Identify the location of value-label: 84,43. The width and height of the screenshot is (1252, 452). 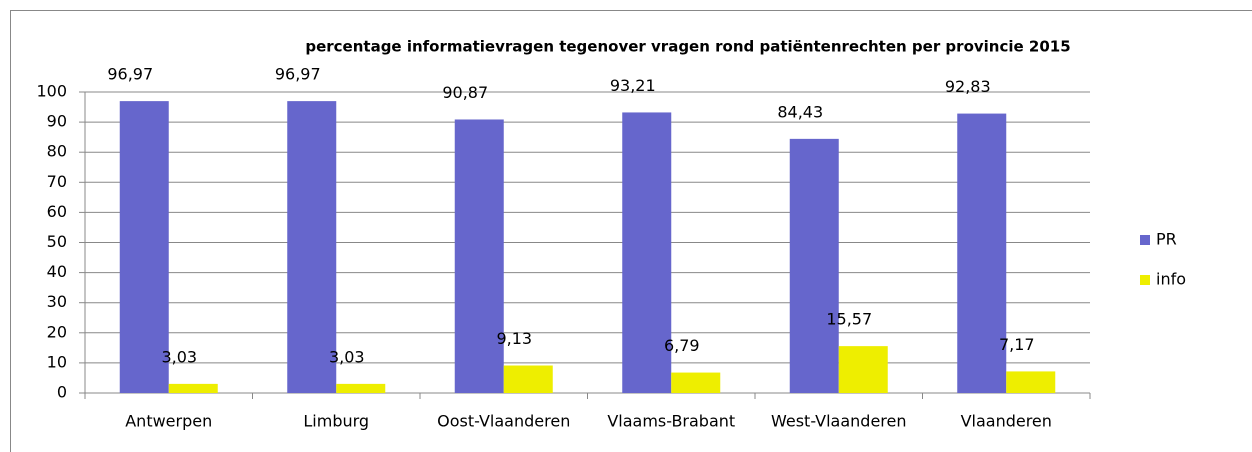
(800, 111).